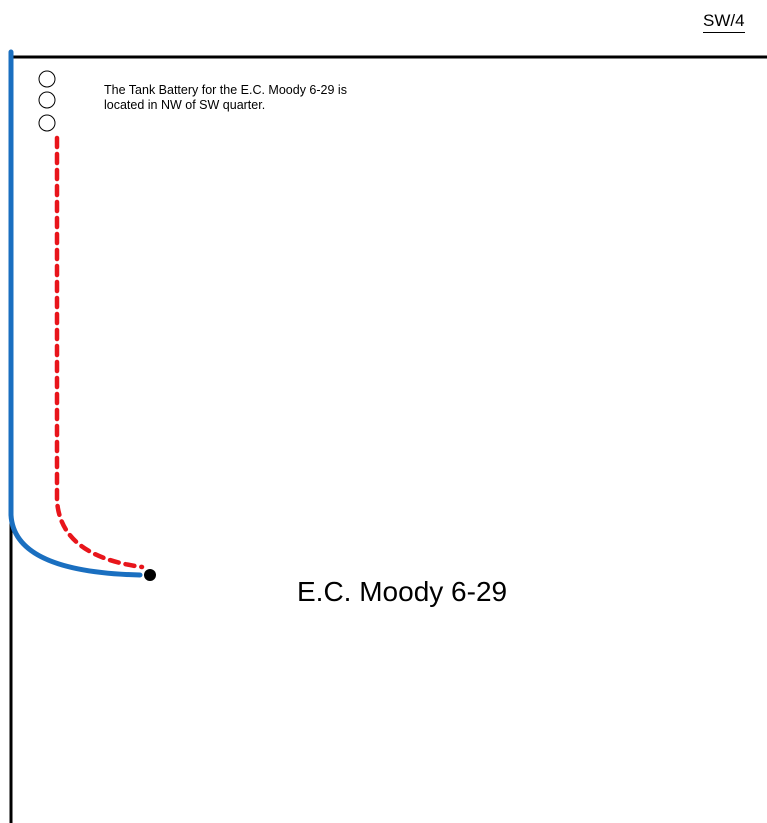  Describe the element at coordinates (724, 22) in the screenshot. I see `quarter-section-label: SW/4` at that location.